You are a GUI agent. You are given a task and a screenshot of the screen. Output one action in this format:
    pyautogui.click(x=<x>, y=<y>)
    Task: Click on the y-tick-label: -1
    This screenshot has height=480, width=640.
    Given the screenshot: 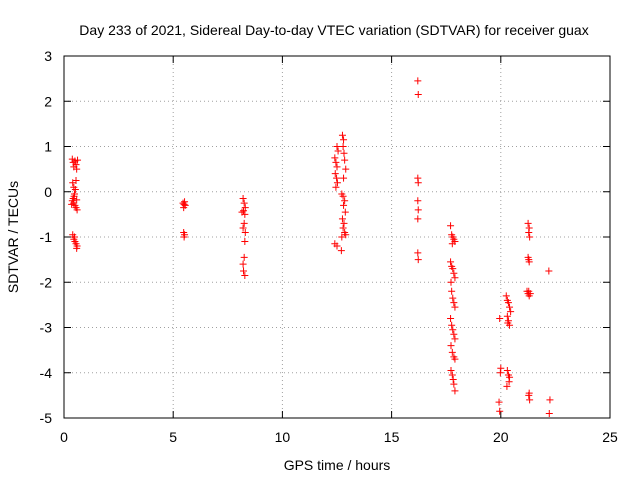 What is the action you would take?
    pyautogui.click(x=46, y=237)
    